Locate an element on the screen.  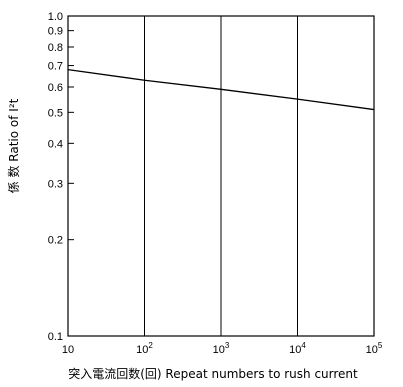
y-tick-label: 0.4 is located at coordinates (55, 144).